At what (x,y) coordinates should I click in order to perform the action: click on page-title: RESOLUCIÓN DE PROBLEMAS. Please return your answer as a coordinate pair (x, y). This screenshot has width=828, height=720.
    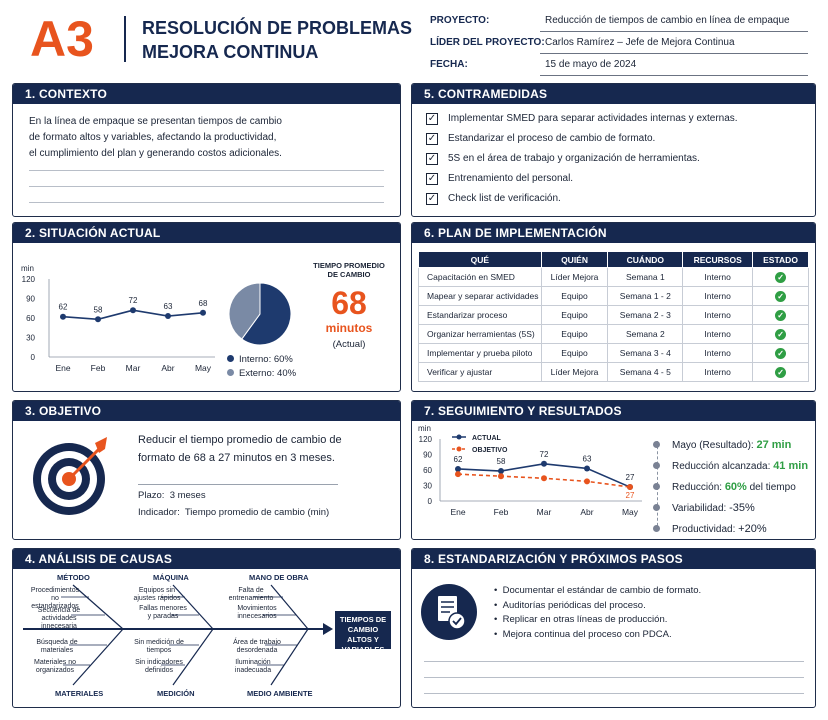
    Looking at the image, I should click on (277, 28).